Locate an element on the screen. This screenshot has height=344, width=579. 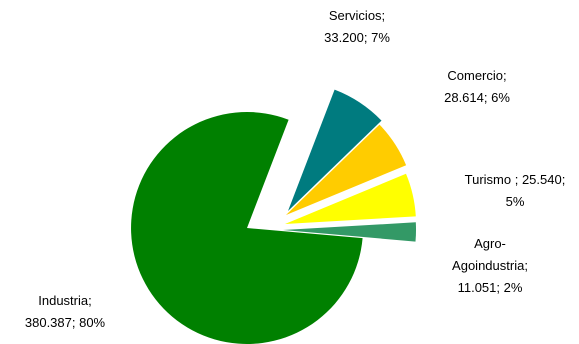
data-label-line: 28.614; 6% is located at coordinates (477, 97).